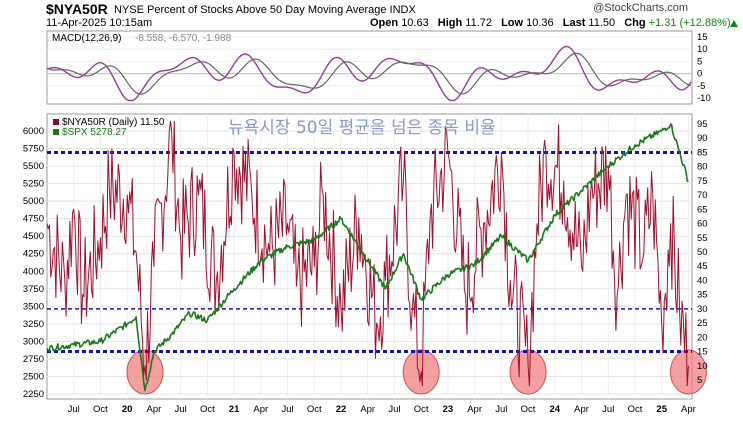 This screenshot has height=429, width=743. What do you see at coordinates (56, 132) in the screenshot?
I see `legend-swatch-spx` at bounding box center [56, 132].